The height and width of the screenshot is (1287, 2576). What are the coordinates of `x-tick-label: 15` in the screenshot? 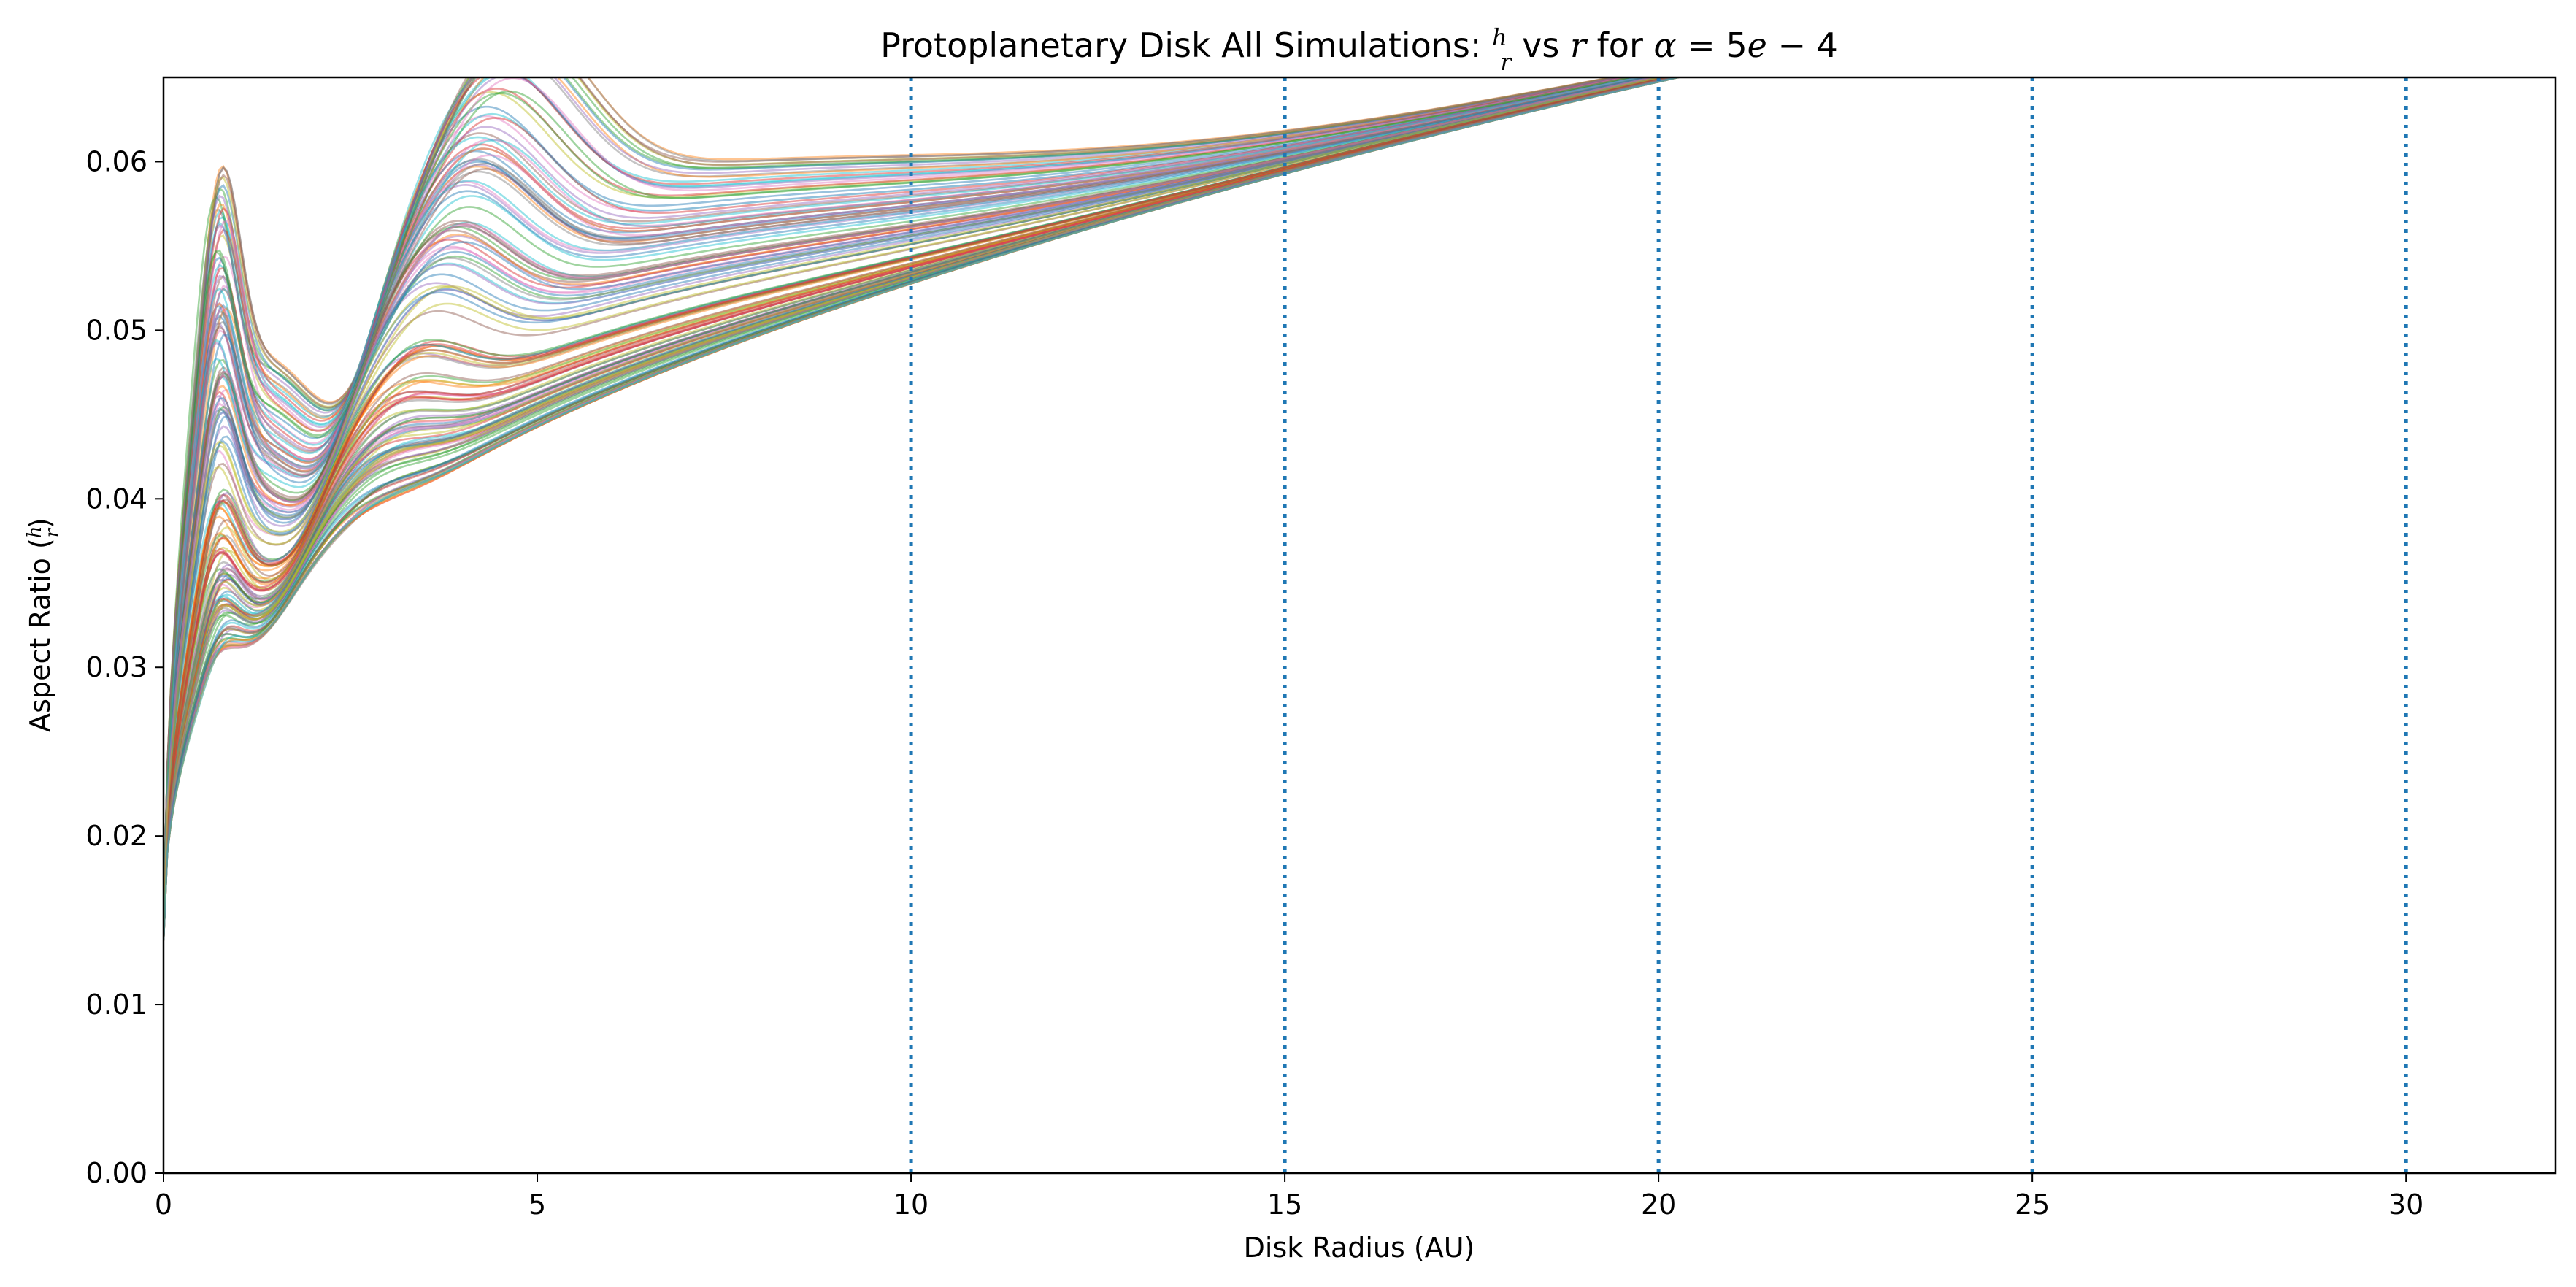 It's located at (1284, 1204).